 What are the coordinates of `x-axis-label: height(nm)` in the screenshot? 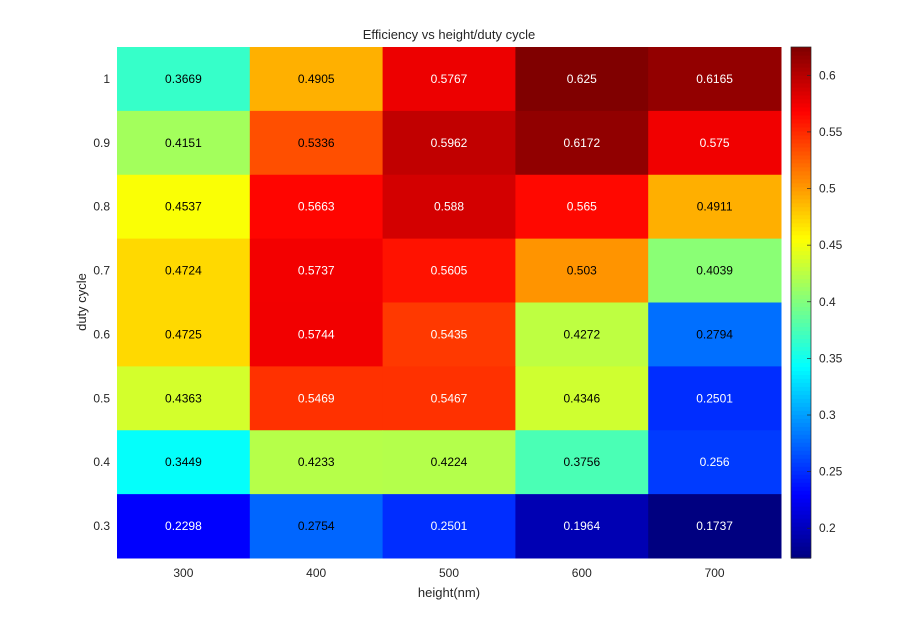 It's located at (449, 592).